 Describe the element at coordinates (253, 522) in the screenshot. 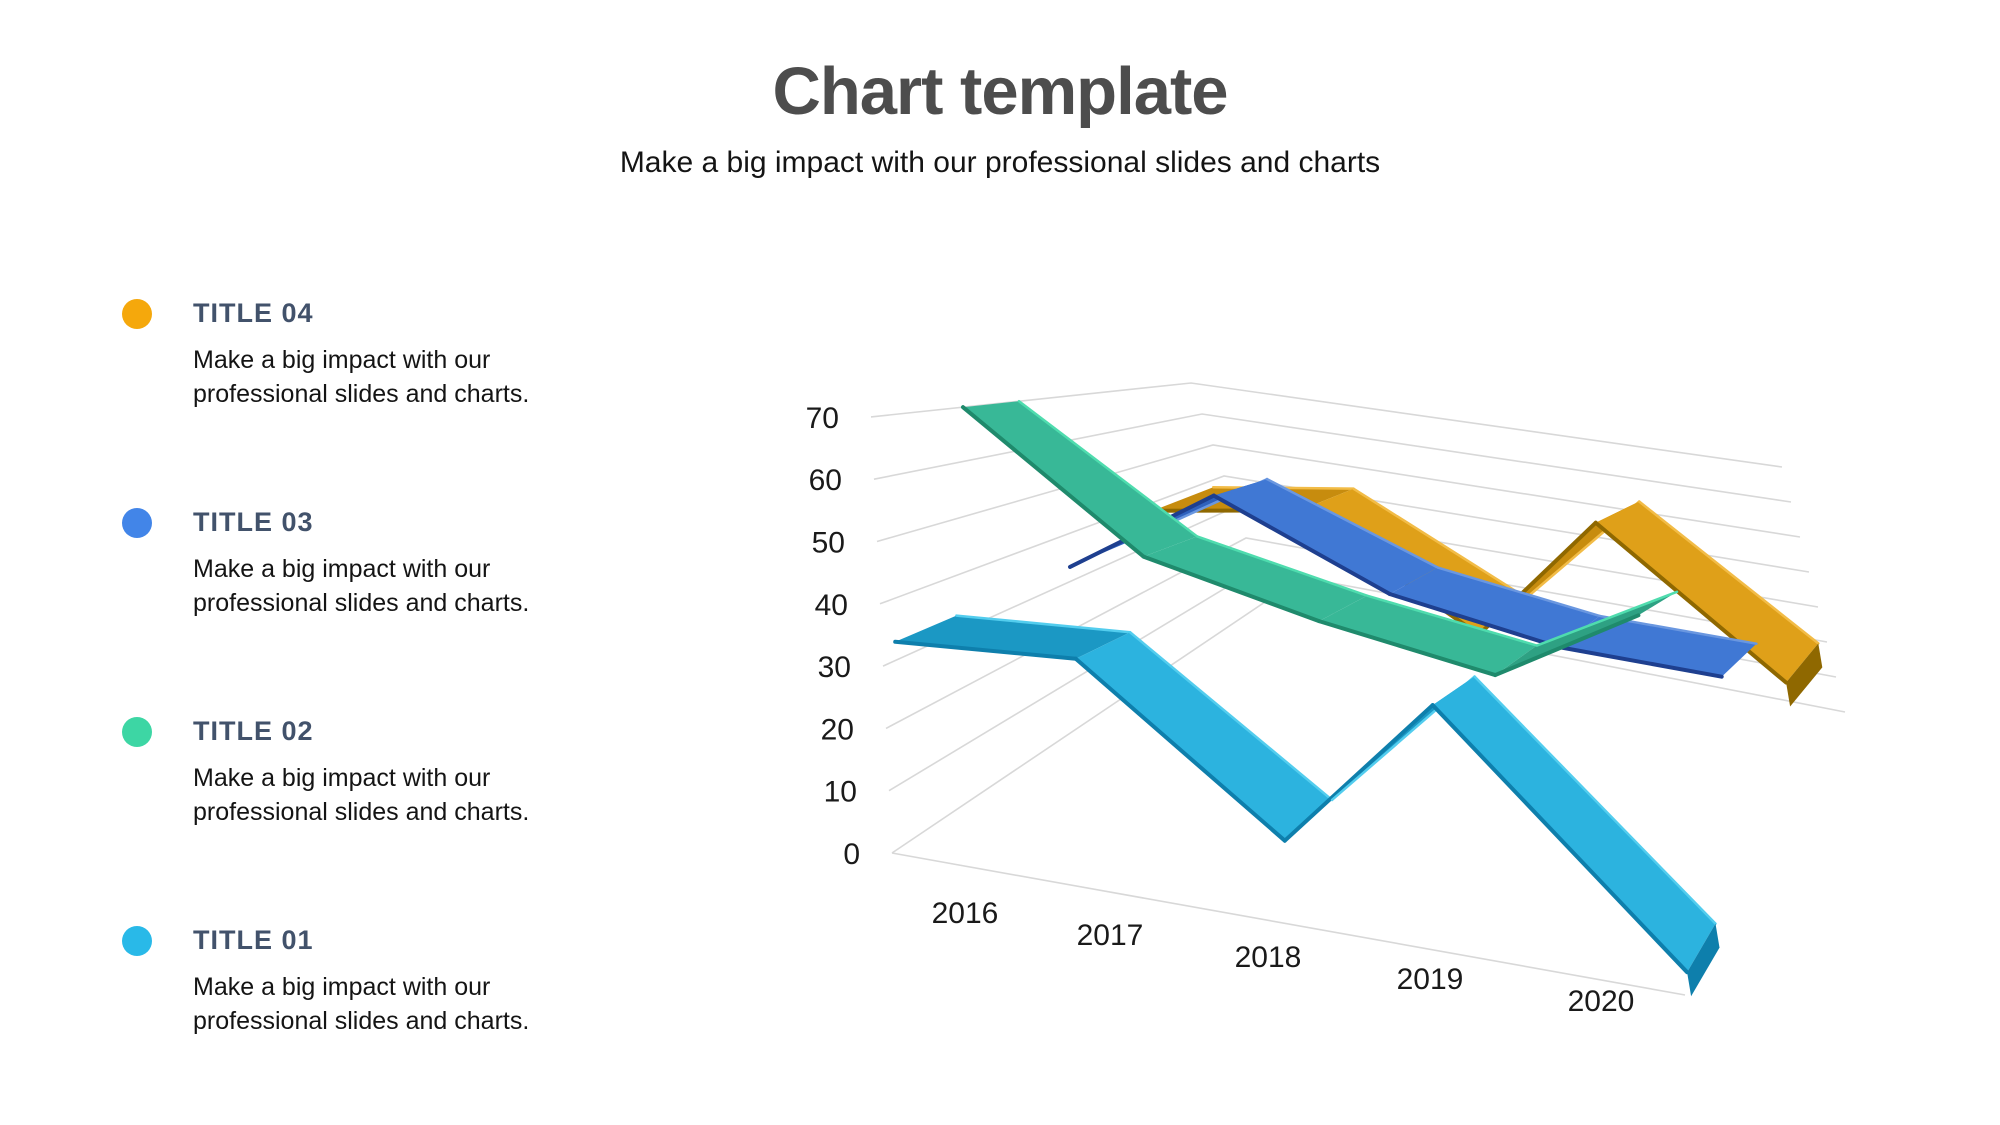

I see `legend-item-title: TITLE 03` at that location.